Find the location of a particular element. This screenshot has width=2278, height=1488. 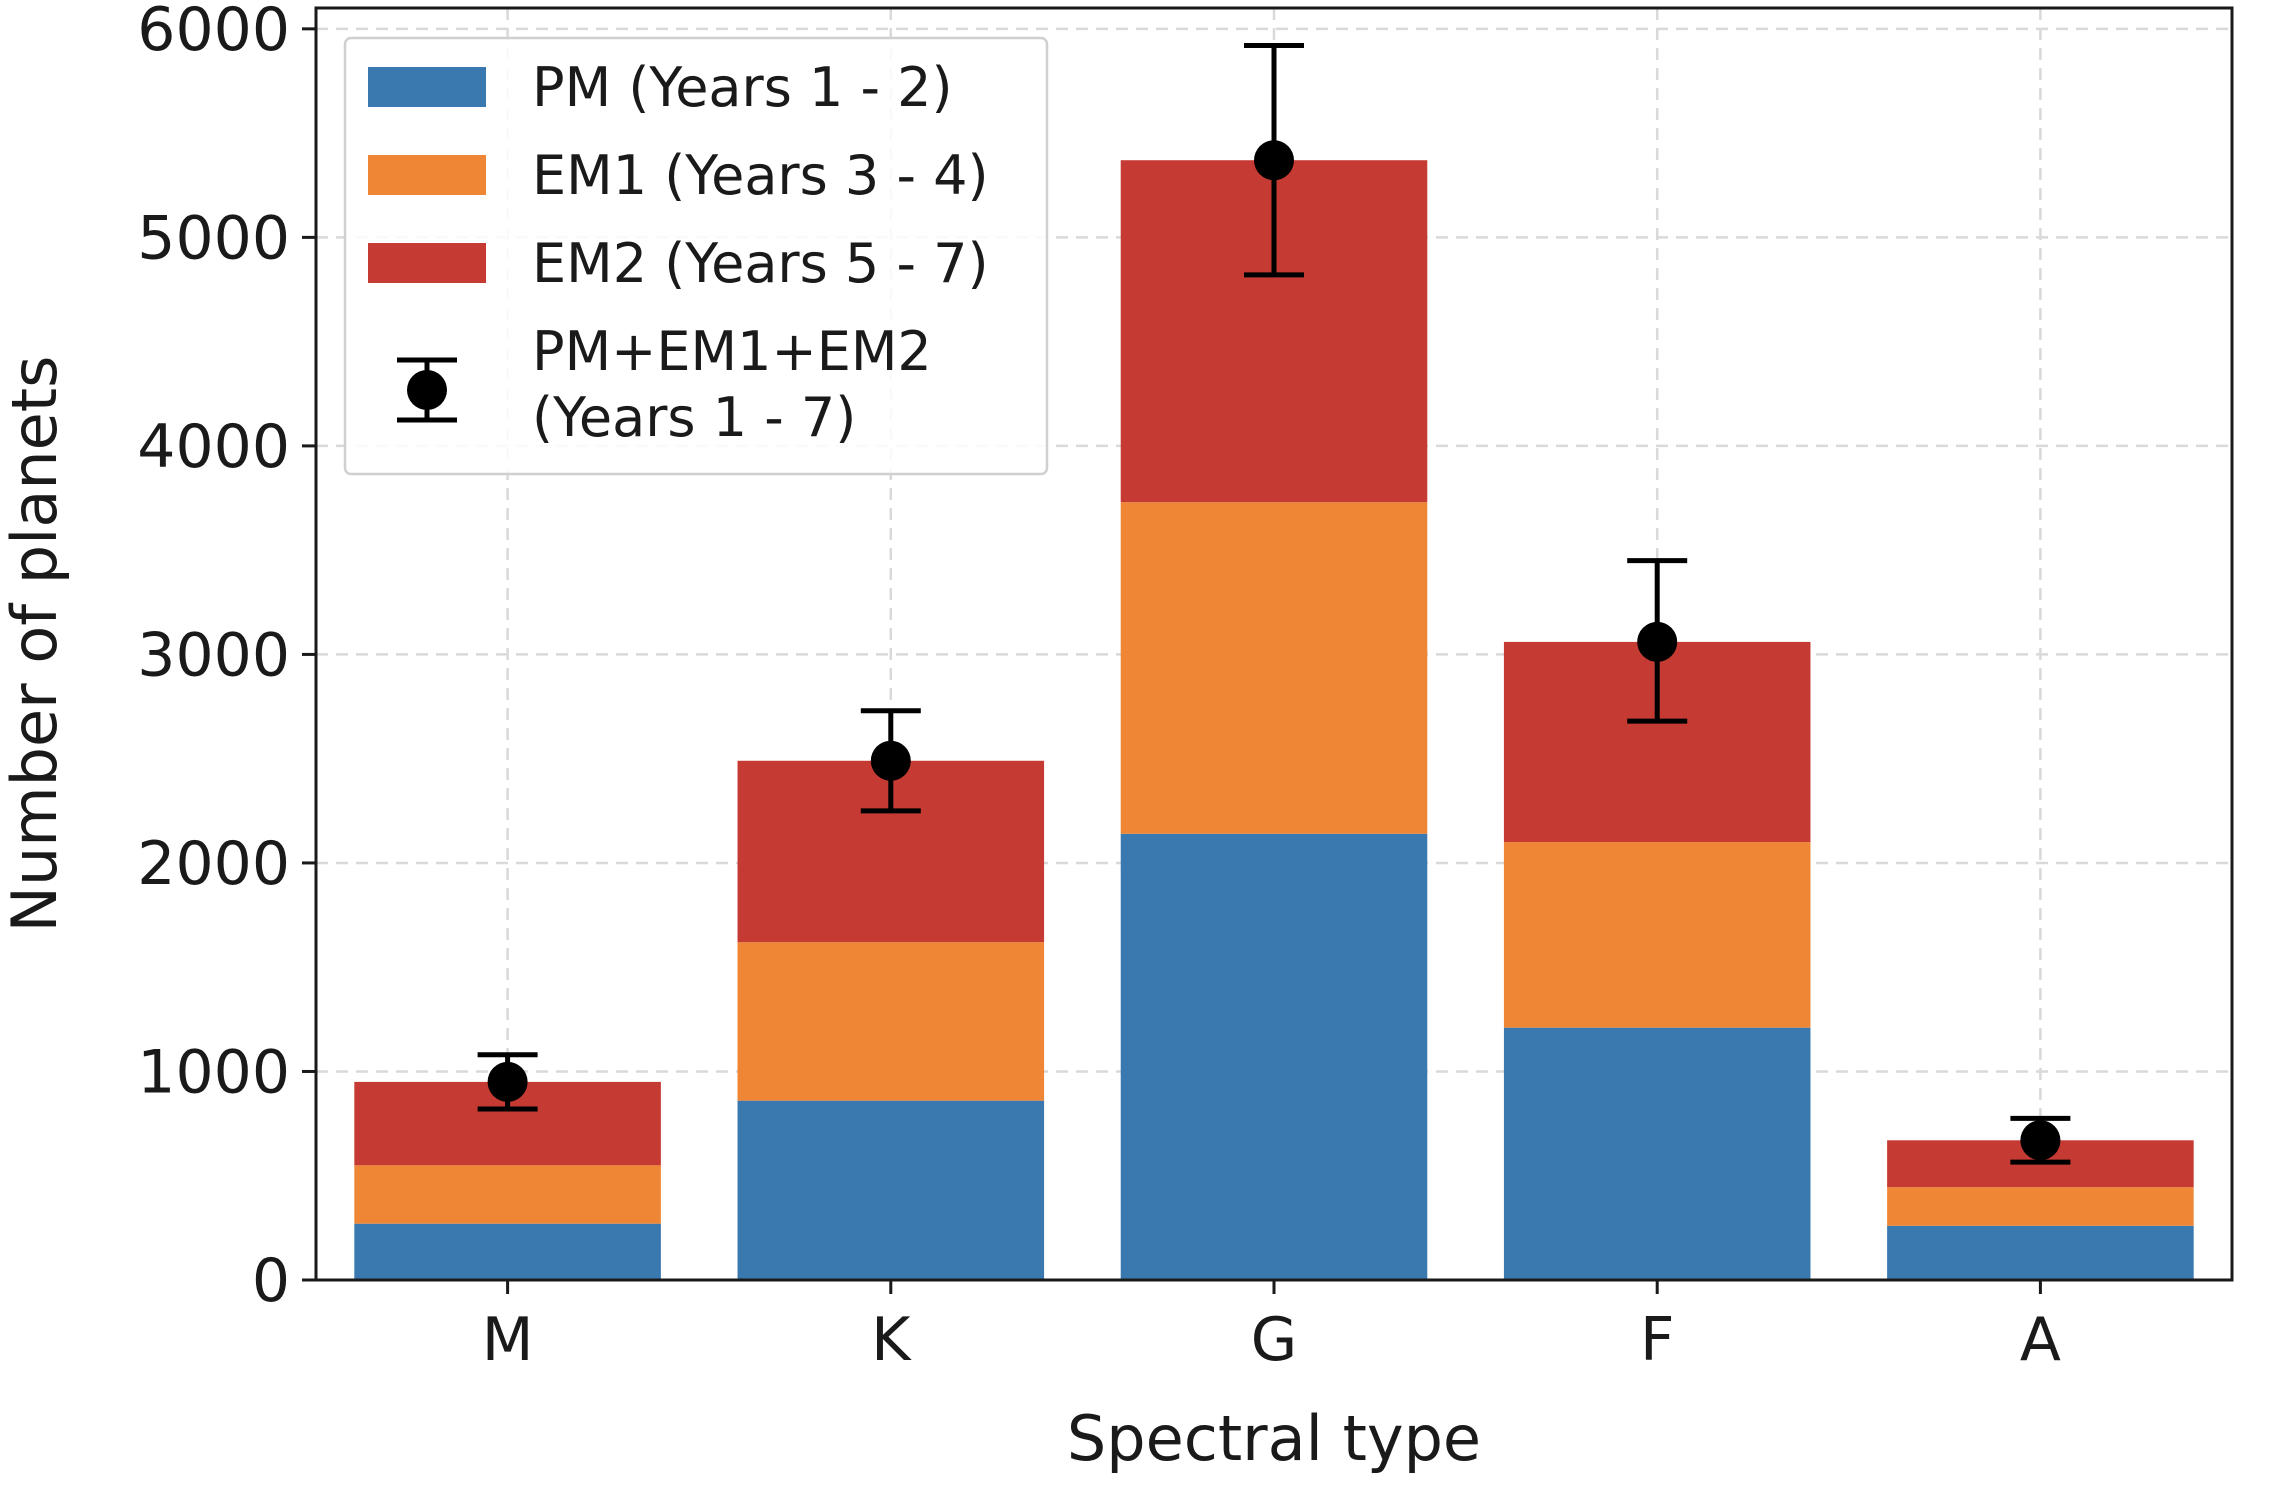

x-tick-label-G: G is located at coordinates (1274, 1340).